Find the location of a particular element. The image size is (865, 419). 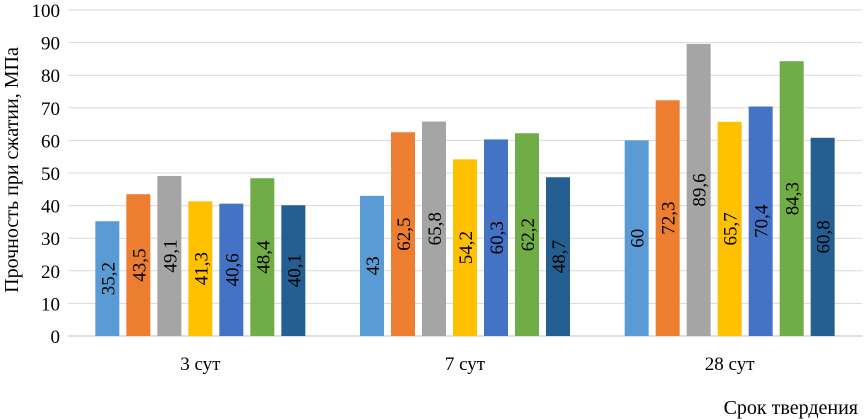

bar-data-label: 40,1 is located at coordinates (294, 270).